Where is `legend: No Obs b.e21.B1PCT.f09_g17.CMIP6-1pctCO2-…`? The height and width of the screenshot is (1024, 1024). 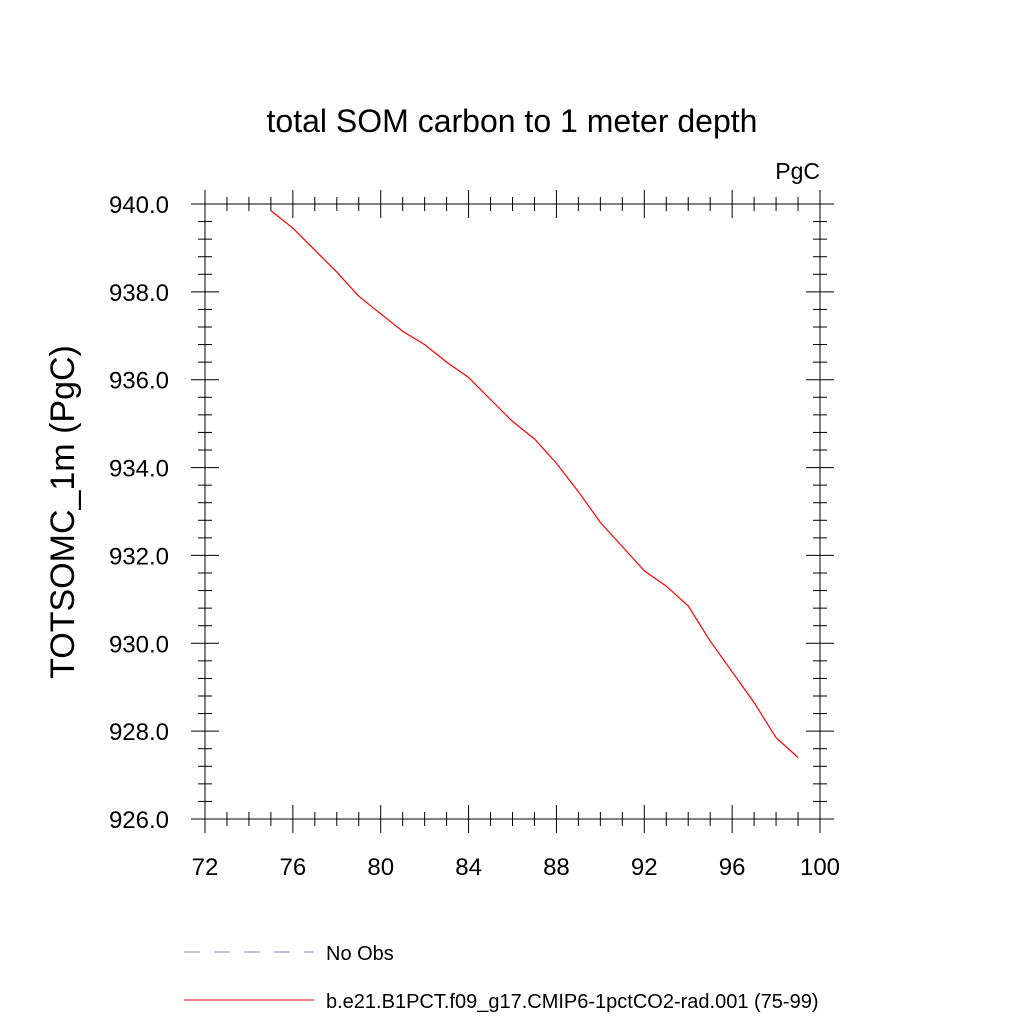
legend: No Obs b.e21.B1PCT.f09_g17.CMIP6-1pctCO2-… is located at coordinates (501, 978).